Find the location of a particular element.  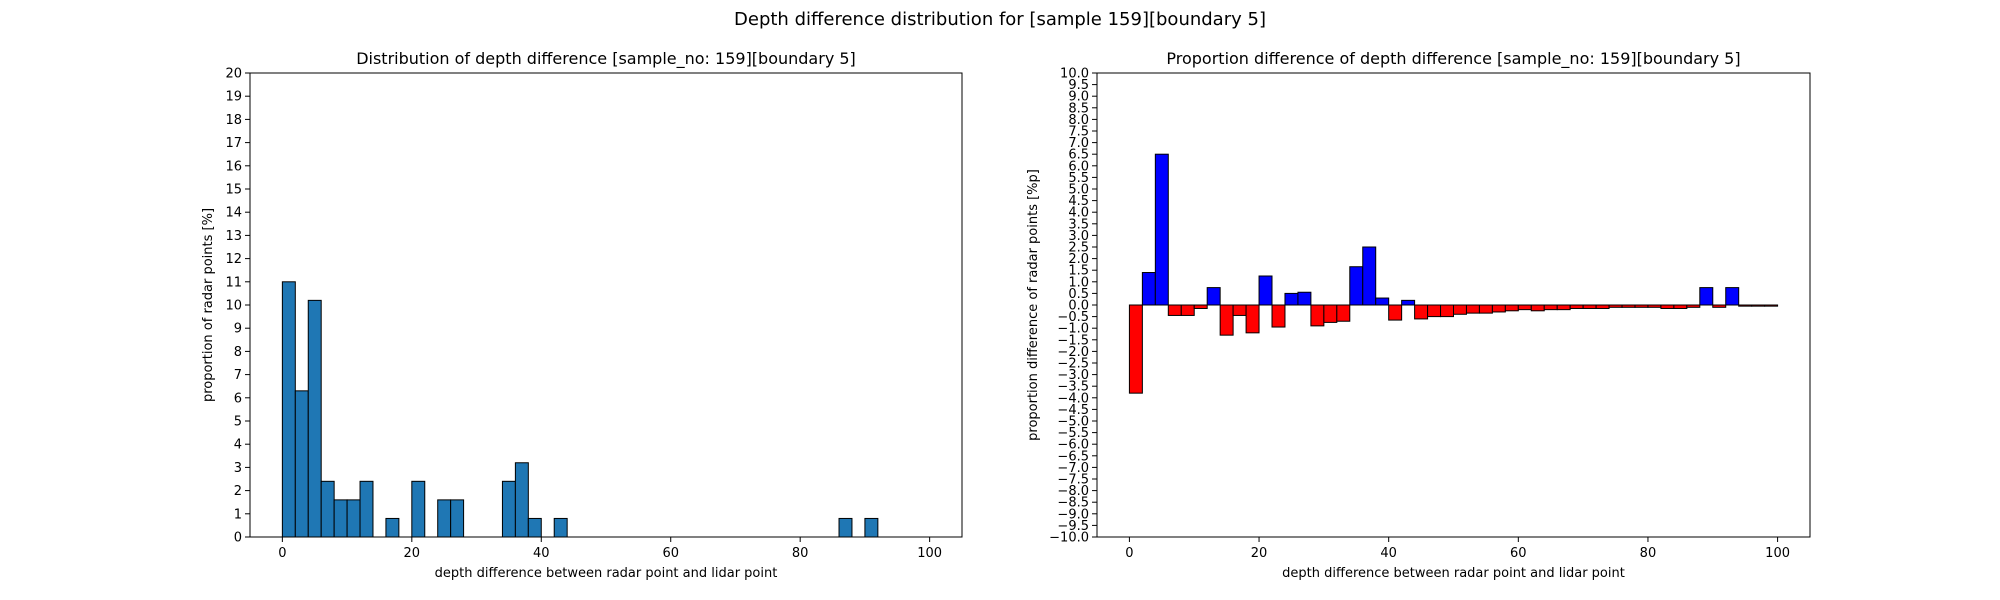

x-tick-label: 100 is located at coordinates (929, 553).